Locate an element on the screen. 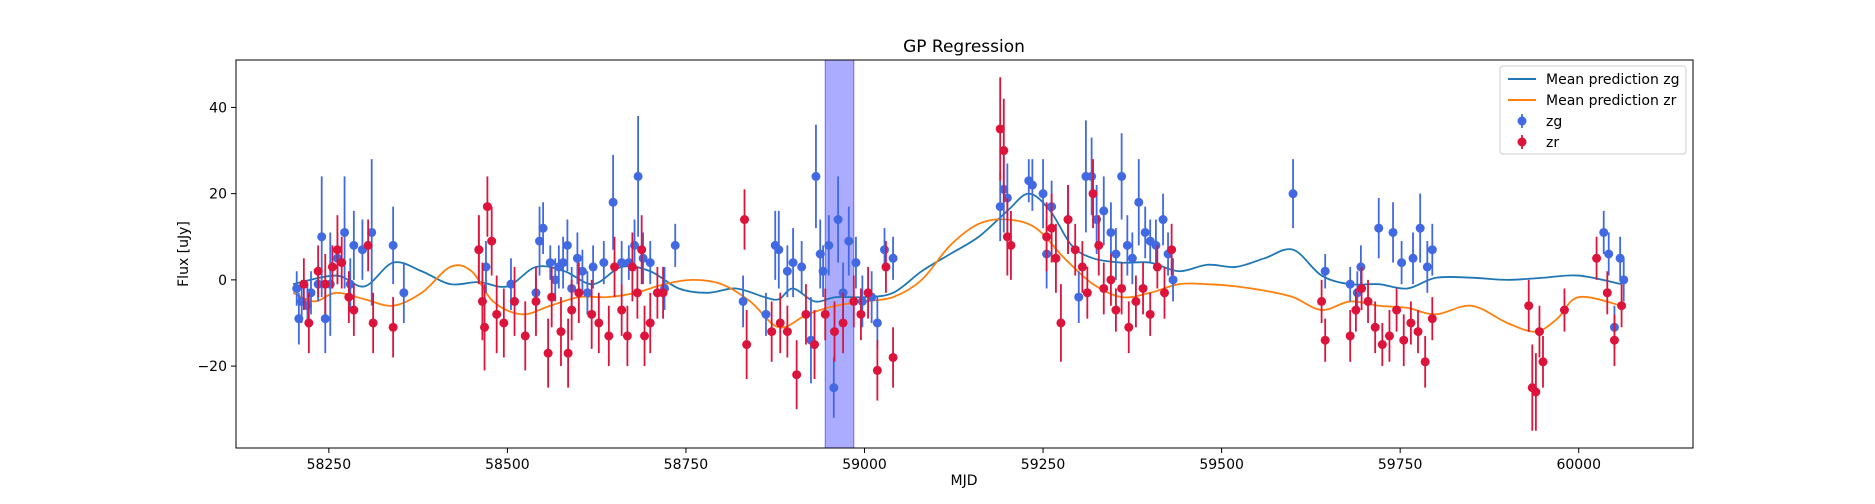 Image resolution: width=1875 pixels, height=504 pixels. legend-point-swatch is located at coordinates (1522, 142).